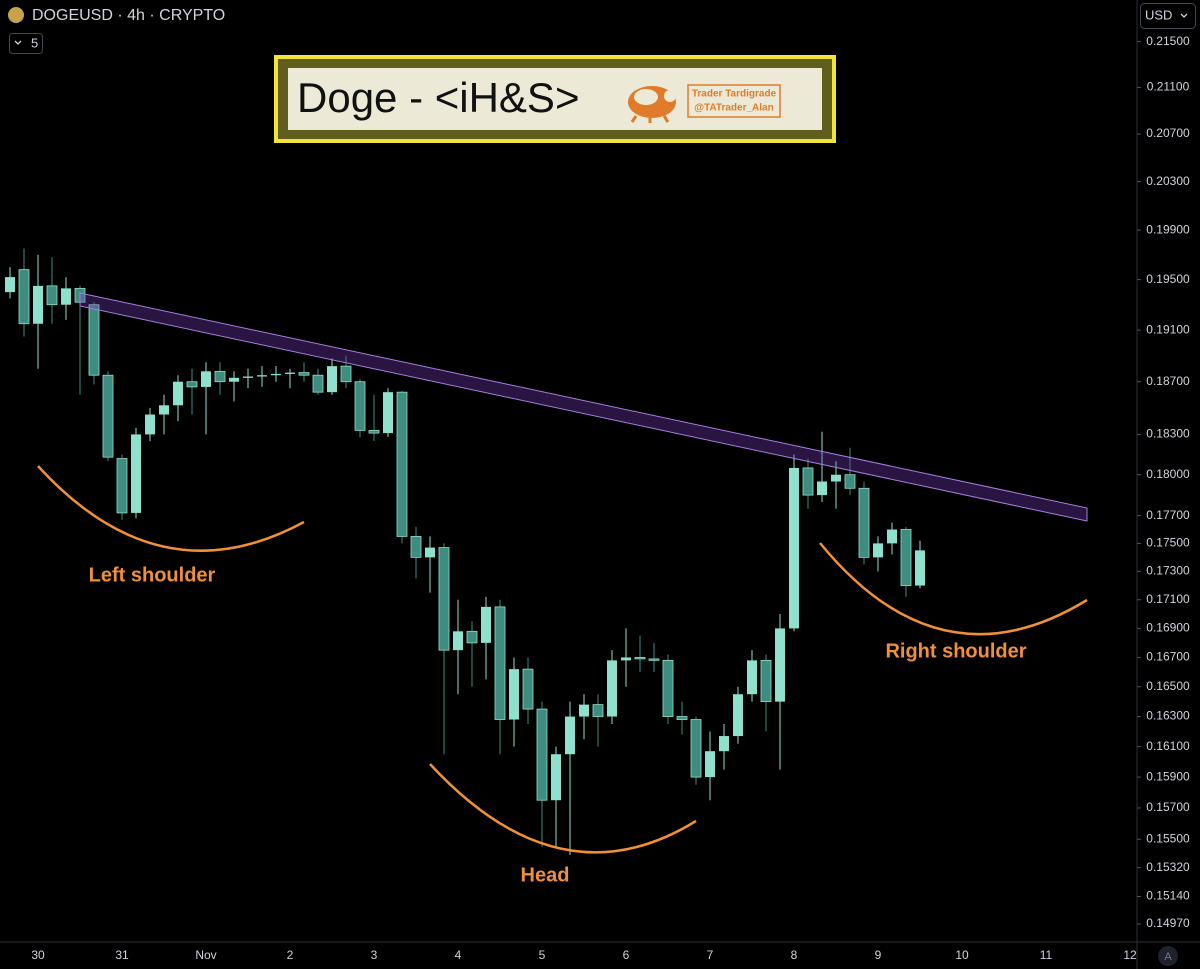 Image resolution: width=1200 pixels, height=969 pixels. What do you see at coordinates (1168, 381) in the screenshot?
I see `y-tick-label: 0.18700` at bounding box center [1168, 381].